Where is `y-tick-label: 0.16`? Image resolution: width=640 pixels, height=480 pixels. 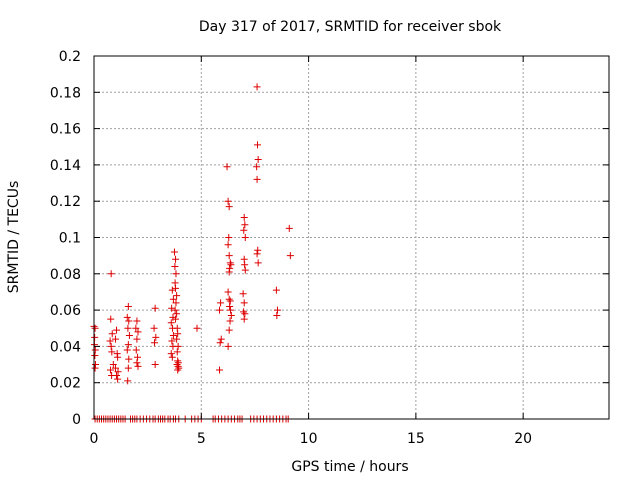 y-tick-label: 0.16 is located at coordinates (65, 130).